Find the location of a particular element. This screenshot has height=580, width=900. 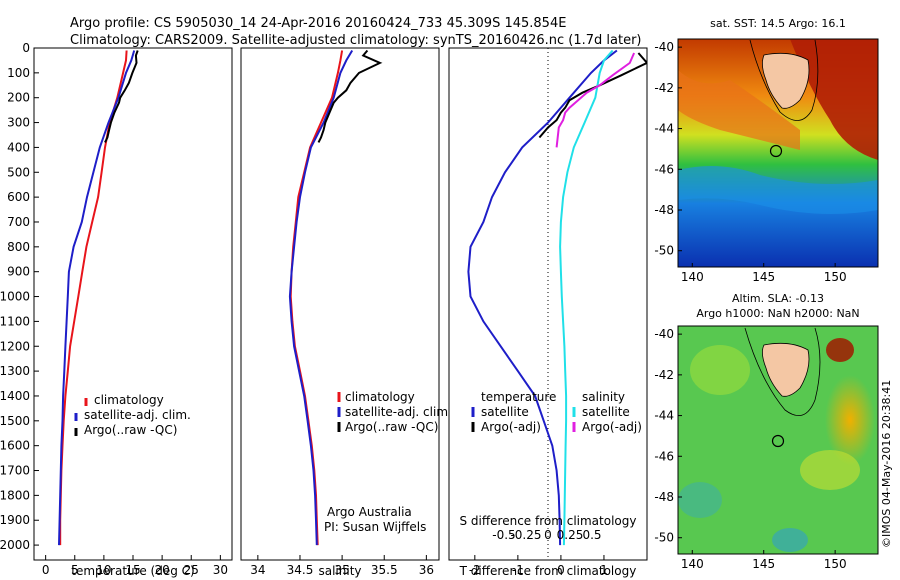

depth-tick-label: 1300 is located at coordinates (15, 371).